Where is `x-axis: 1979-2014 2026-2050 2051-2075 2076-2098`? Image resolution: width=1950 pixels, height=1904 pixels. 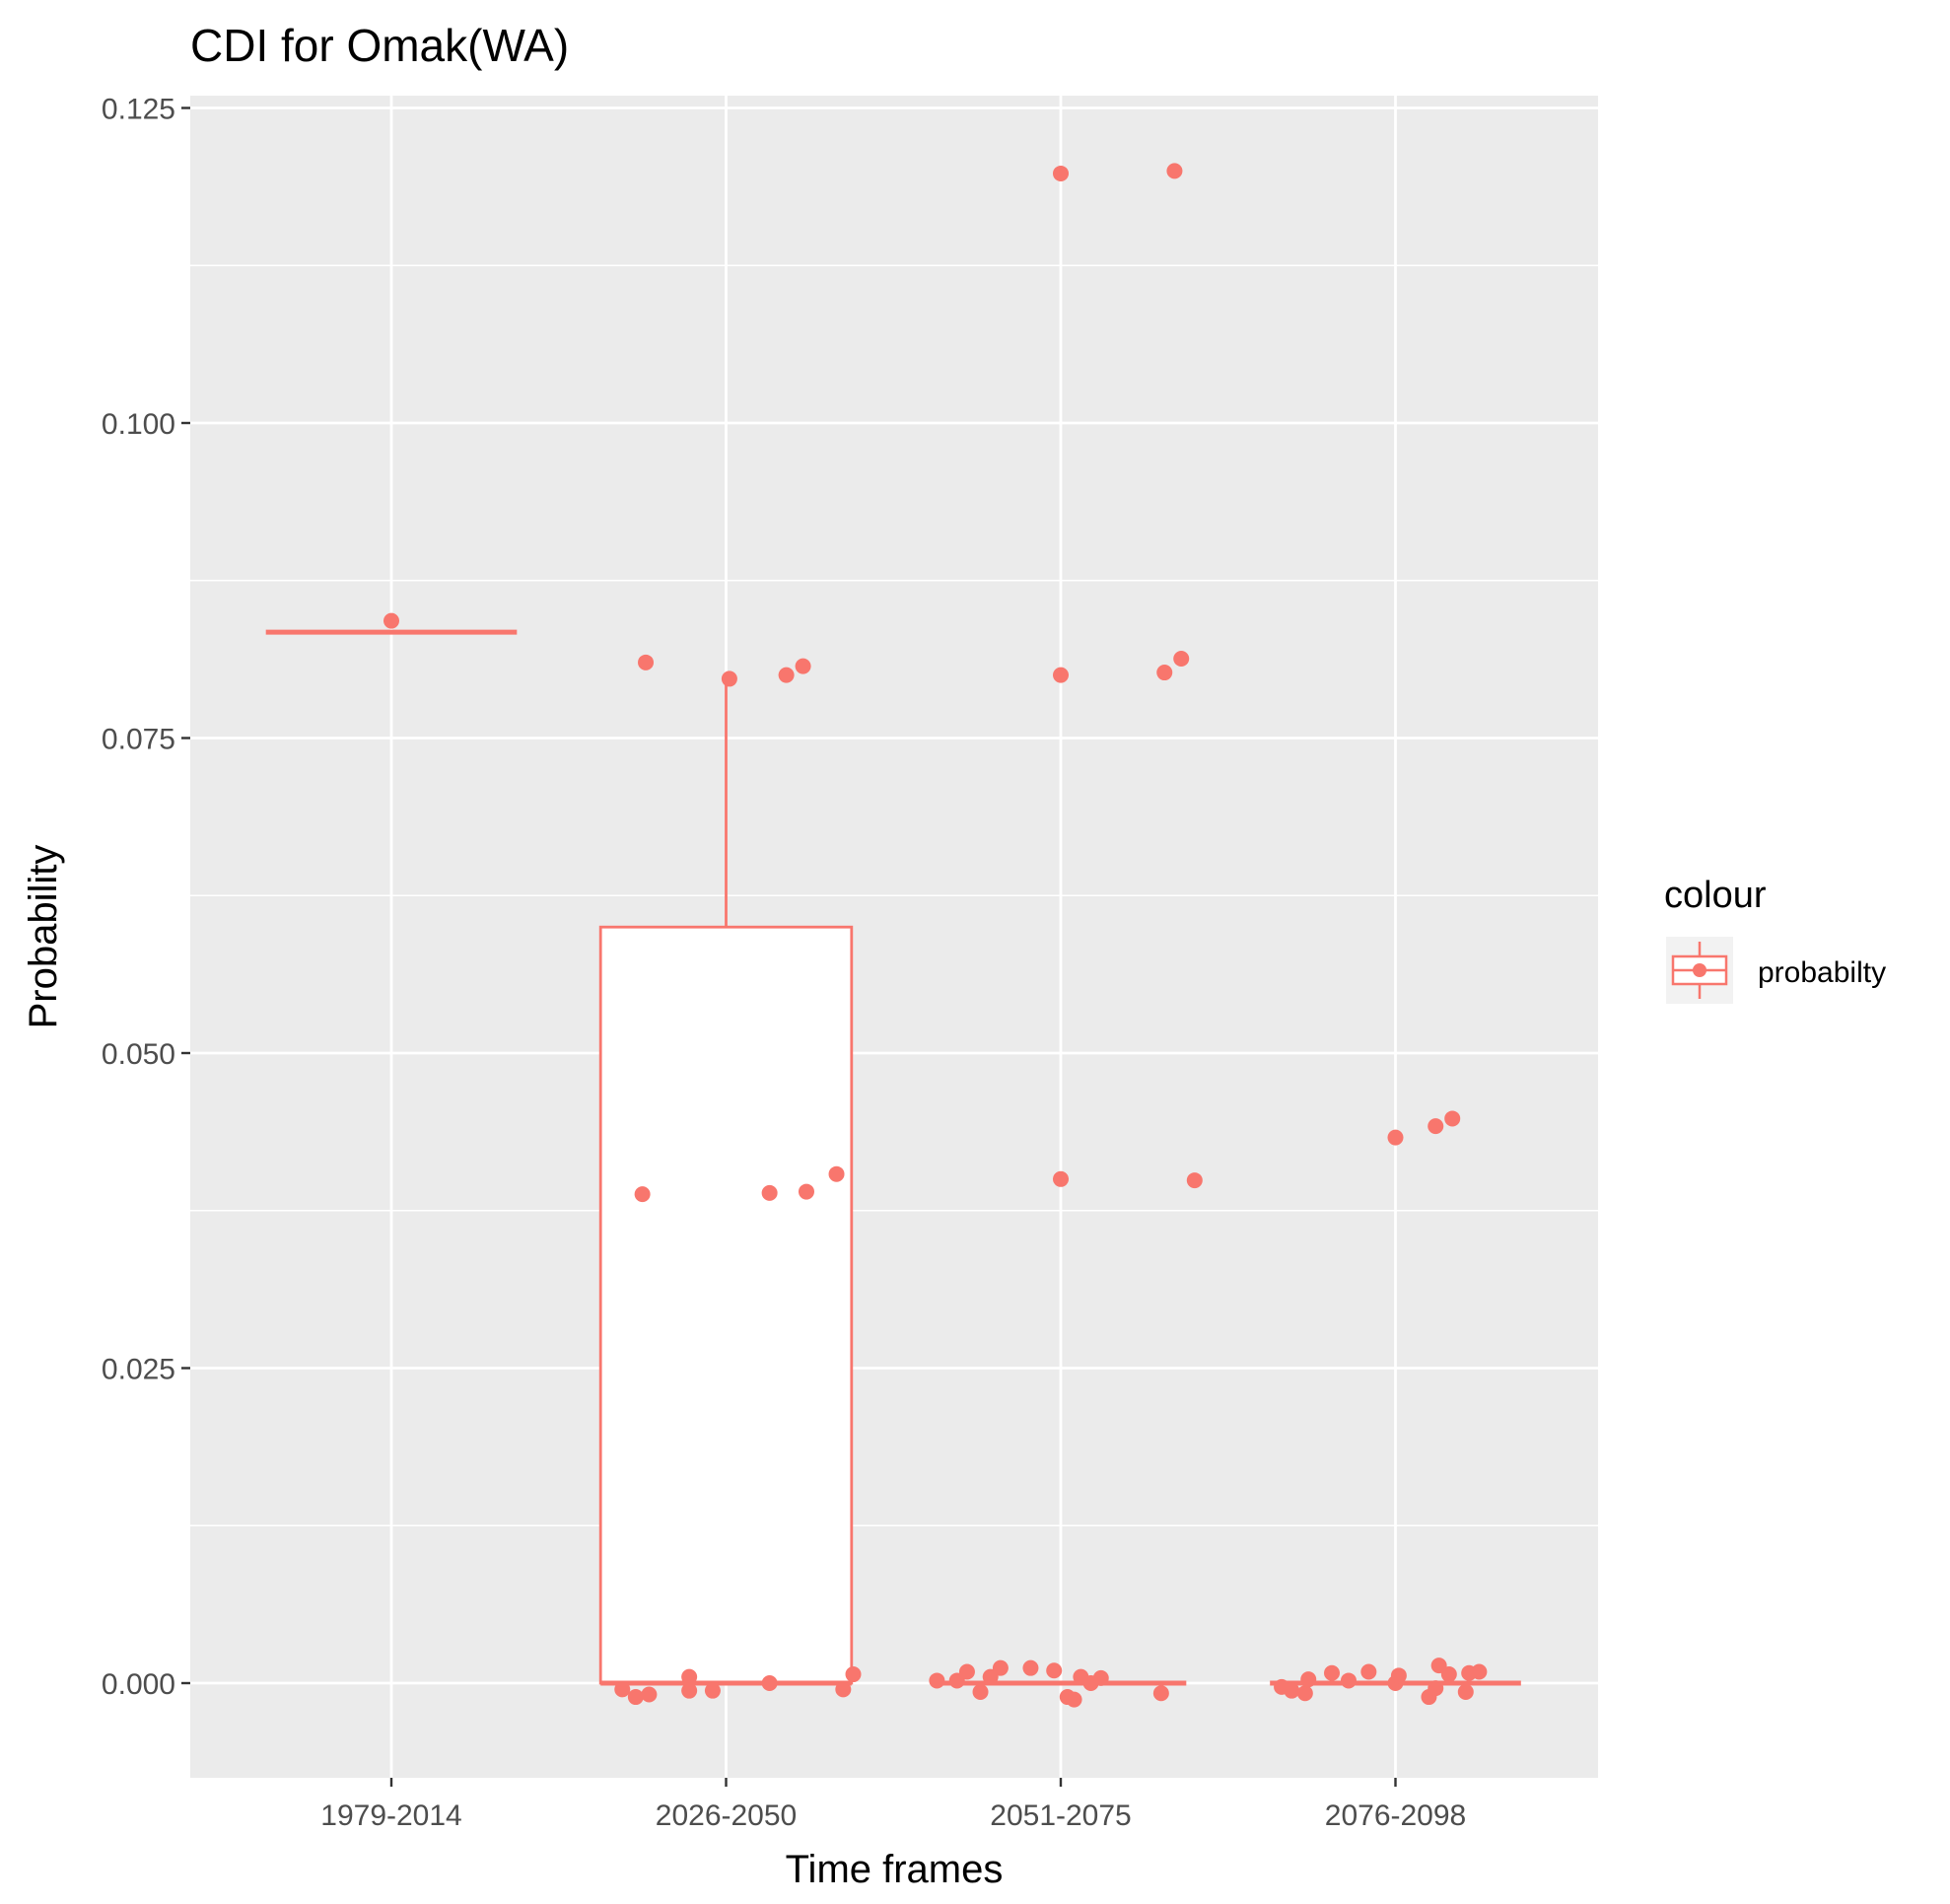 x-axis: 1979-2014 2026-2050 2051-2075 2076-2098 is located at coordinates (893, 1805).